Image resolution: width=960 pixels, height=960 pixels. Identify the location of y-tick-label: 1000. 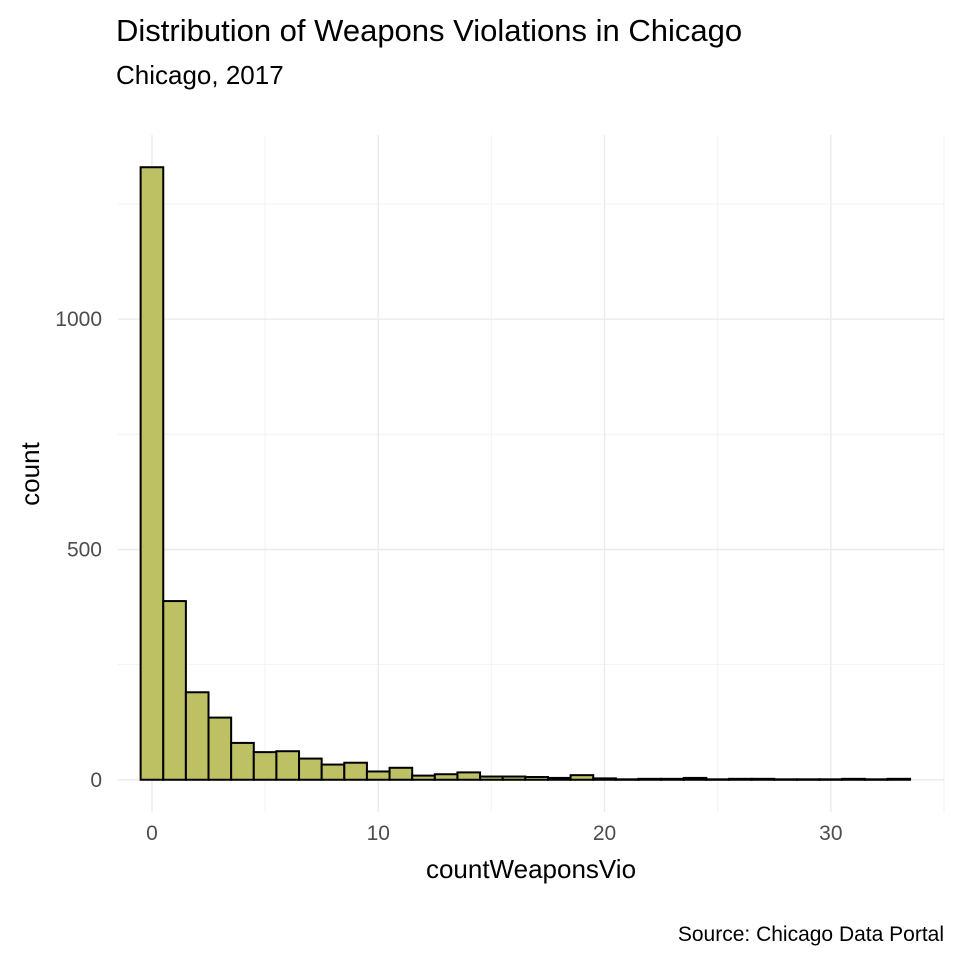
(78, 319).